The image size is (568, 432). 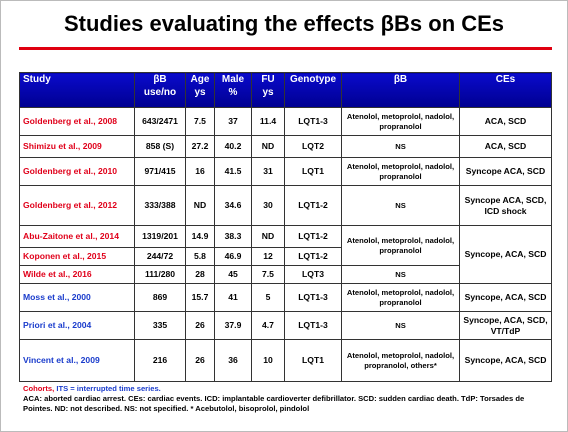 What do you see at coordinates (268, 360) in the screenshot?
I see `fu-cell: 10` at bounding box center [268, 360].